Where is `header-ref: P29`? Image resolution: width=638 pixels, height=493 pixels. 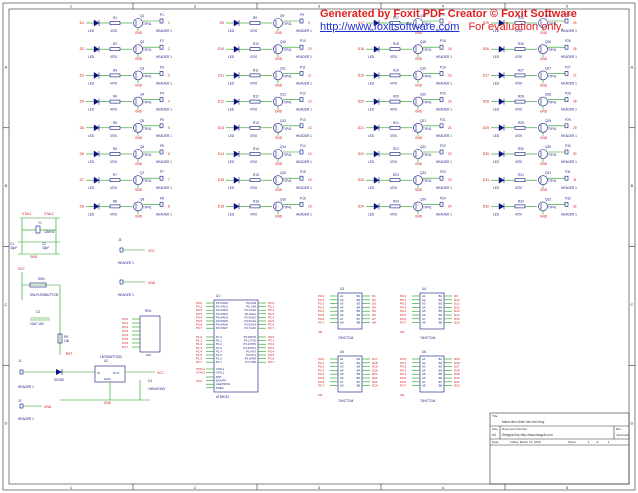
header-ref: P29 is located at coordinates (568, 120).